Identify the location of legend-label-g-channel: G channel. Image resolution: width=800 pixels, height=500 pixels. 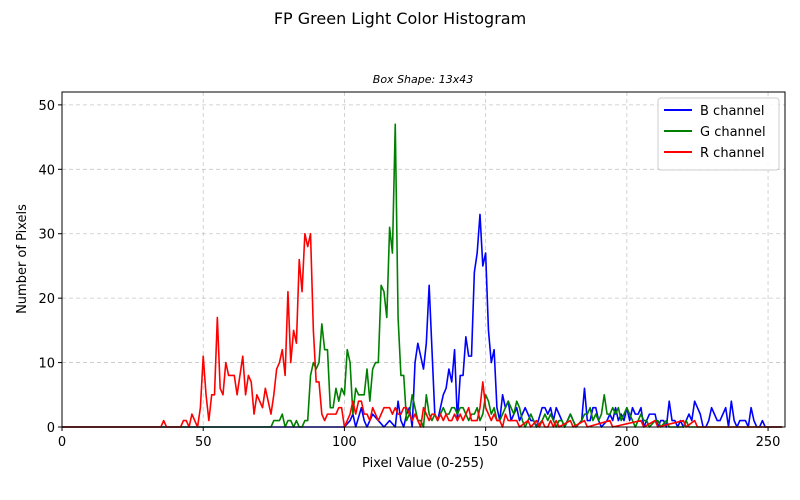
(733, 132).